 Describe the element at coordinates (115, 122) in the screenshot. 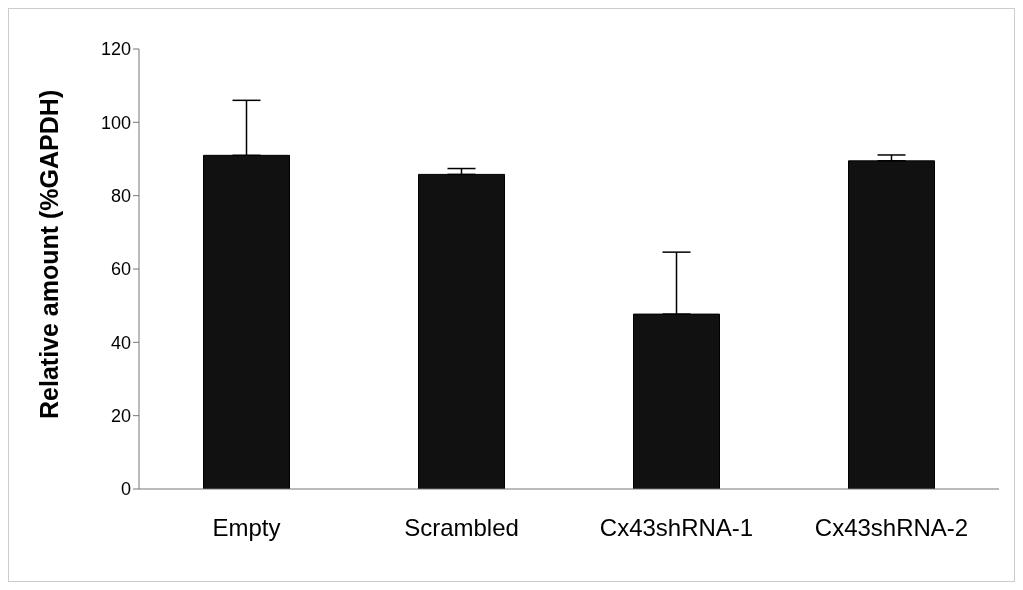

I see `y-tick-label: 100` at that location.